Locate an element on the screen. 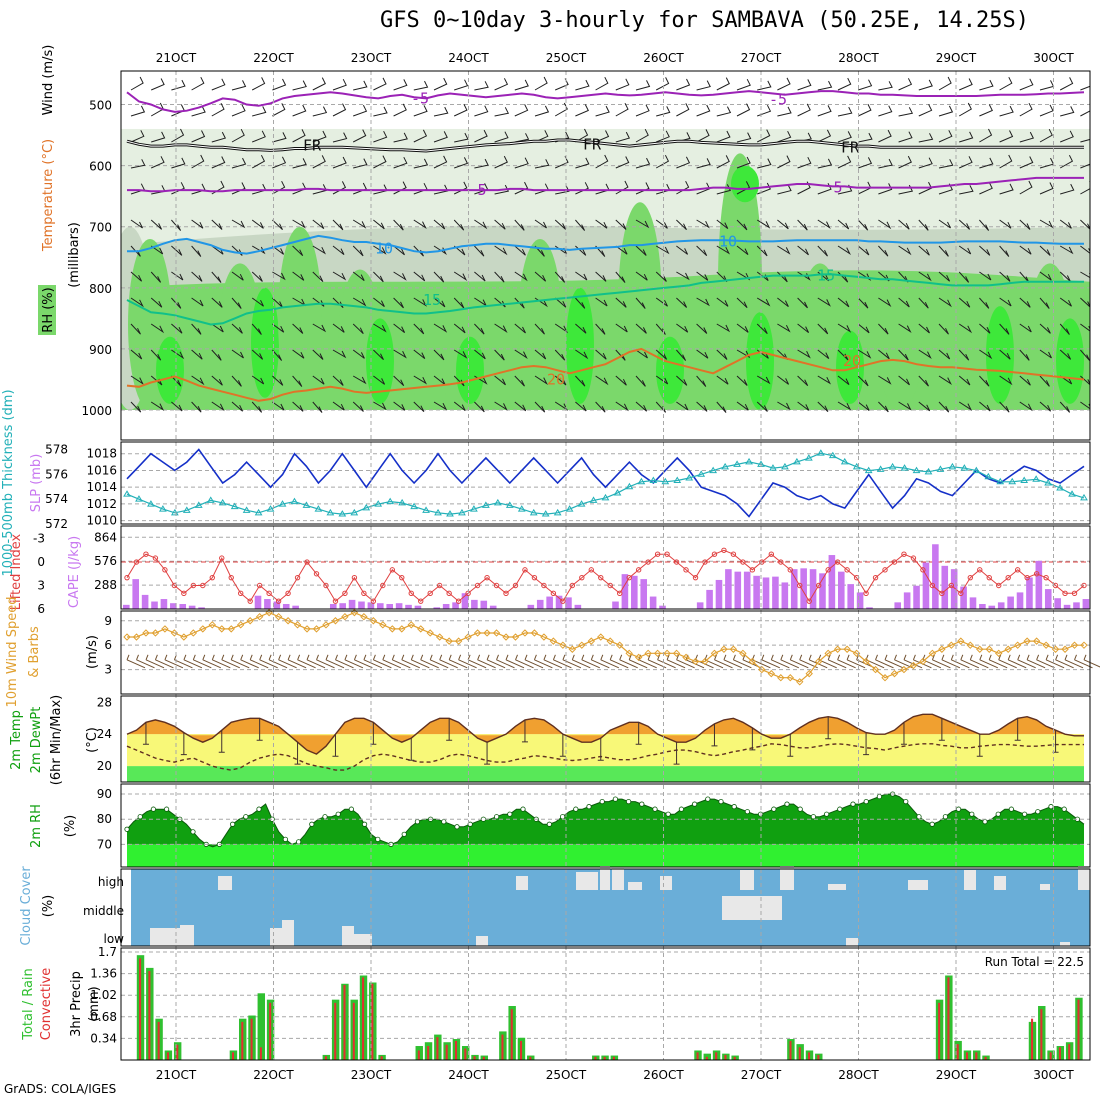 The height and width of the screenshot is (1100, 1100). contour-label: -5 is located at coordinates (420, 98).